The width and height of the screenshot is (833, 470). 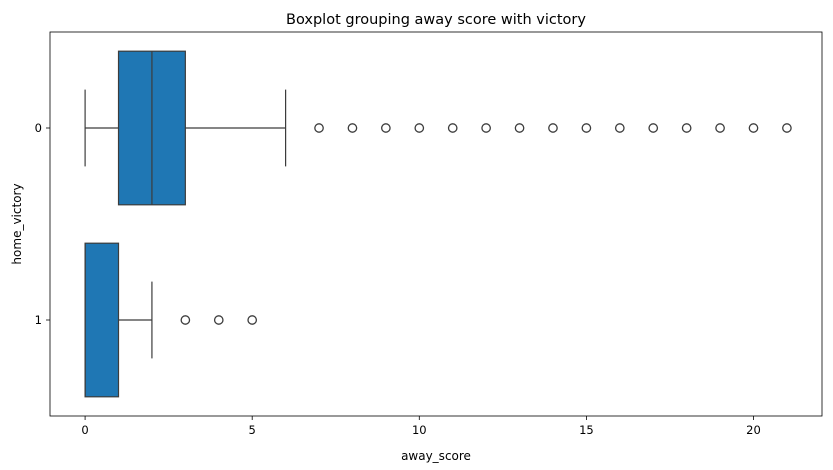 What do you see at coordinates (436, 20) in the screenshot?
I see `chart-title: Boxplot grouping away score with victory` at bounding box center [436, 20].